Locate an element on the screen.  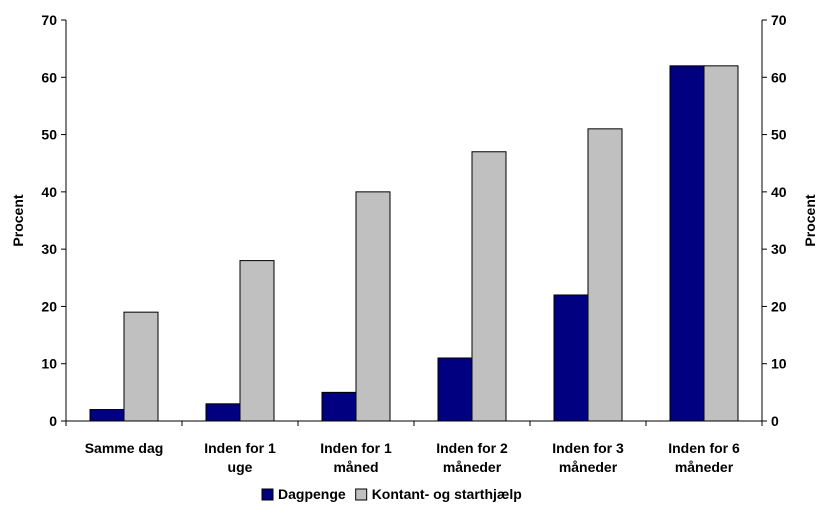
legend: Dagpenge Kontant- og starthjælp is located at coordinates (391, 494).